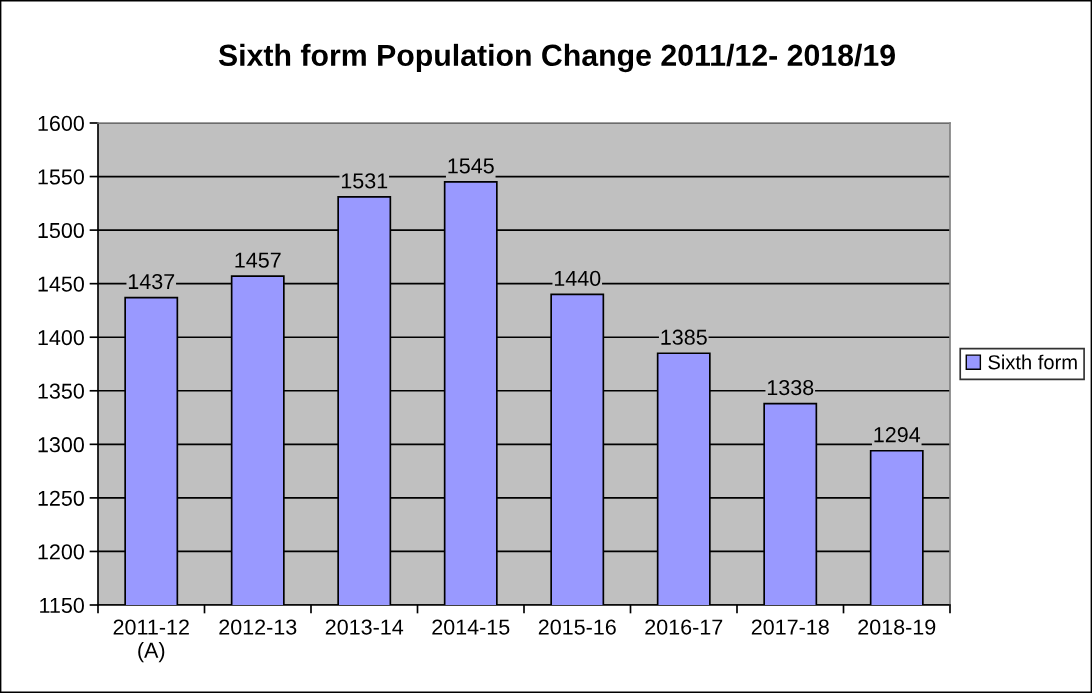  I want to click on data-label: 1338, so click(790, 387).